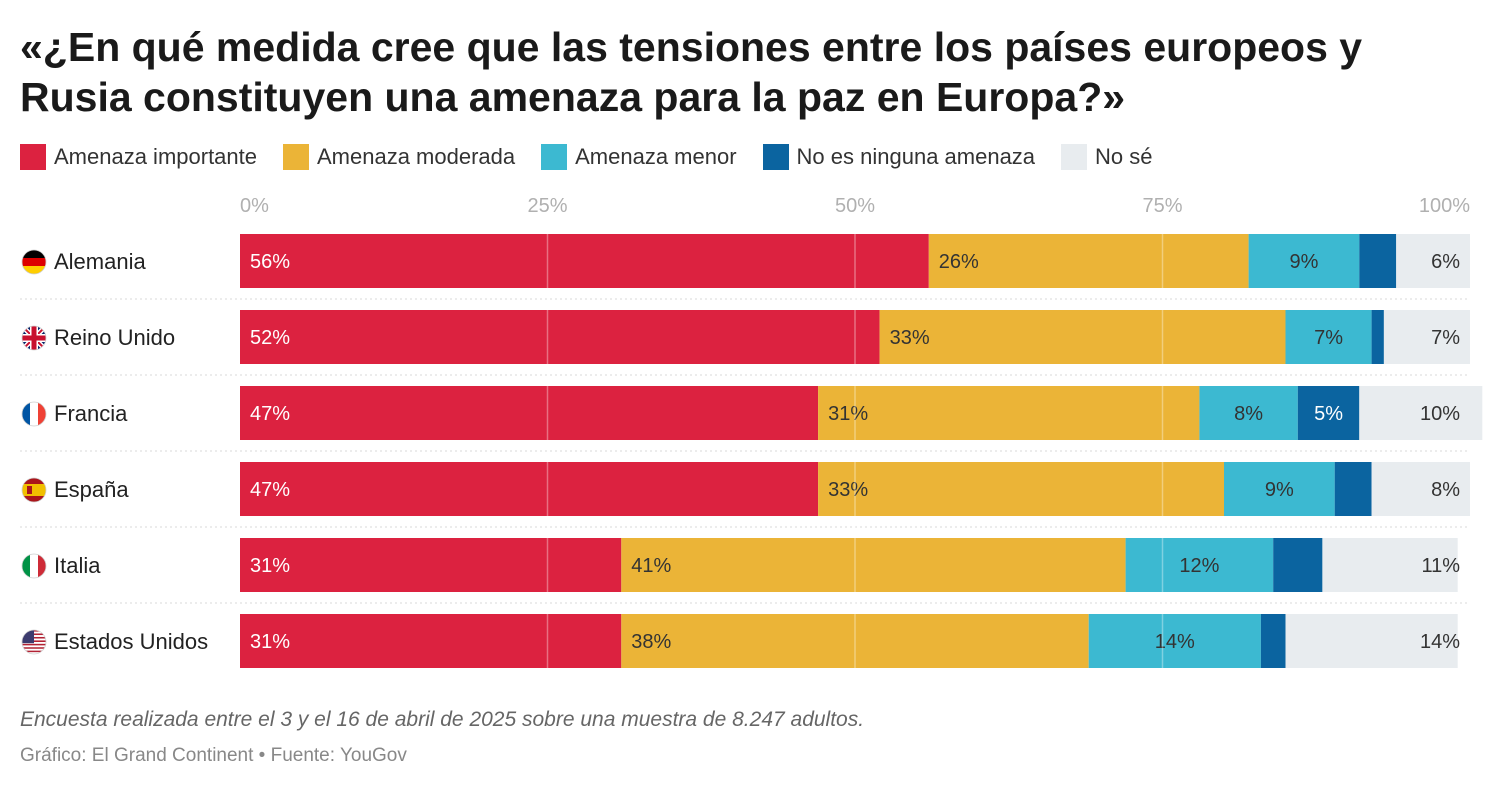 The height and width of the screenshot is (794, 1492). What do you see at coordinates (254, 206) in the screenshot?
I see `x-tick-label: 0%` at bounding box center [254, 206].